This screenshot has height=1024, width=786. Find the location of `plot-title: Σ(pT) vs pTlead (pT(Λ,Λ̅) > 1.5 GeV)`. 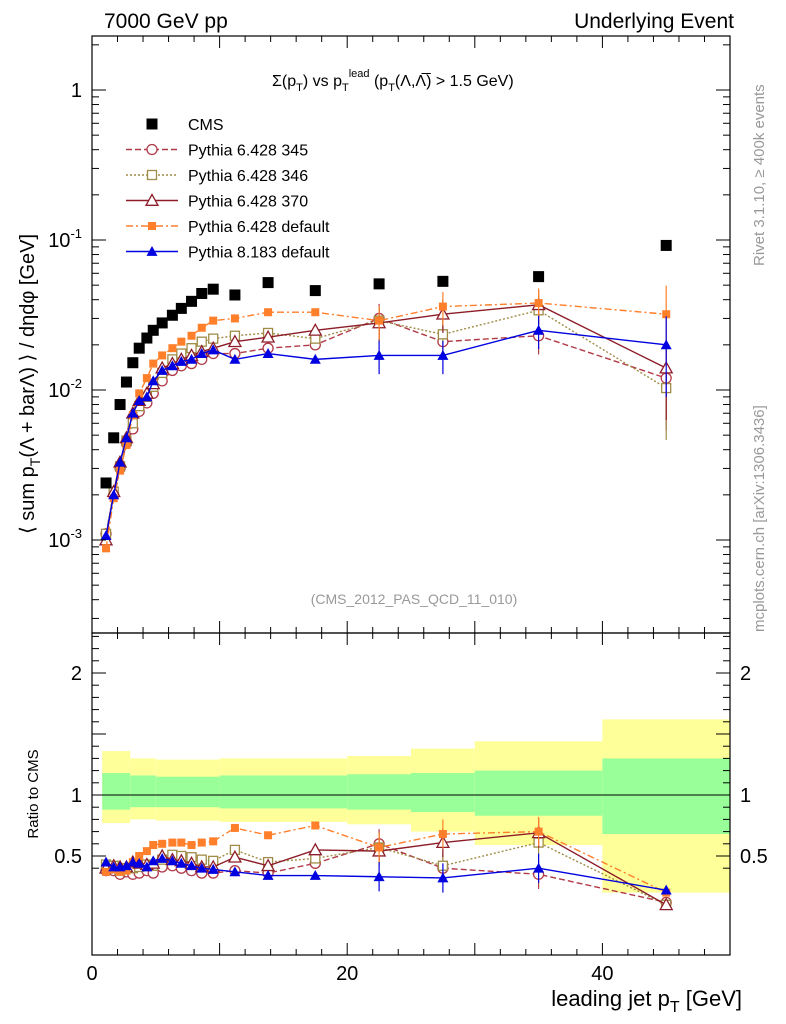

plot-title: Σ(pT) vs pTlead (pT(Λ,Λ̅) > 1.5 GeV) is located at coordinates (393, 81).